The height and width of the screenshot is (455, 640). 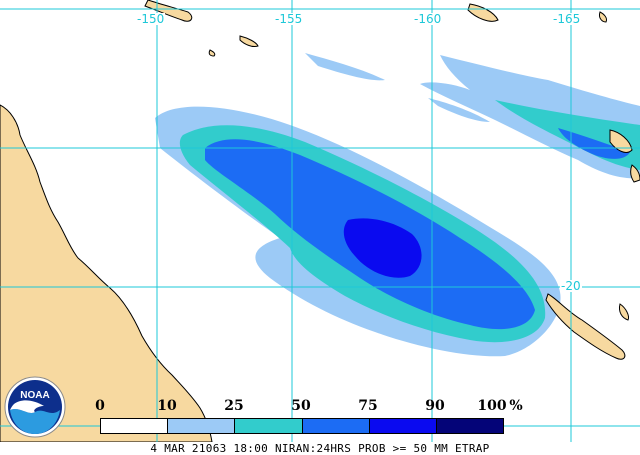 What do you see at coordinates (585, 326) in the screenshot?
I see `new-caledonia-island` at bounding box center [585, 326].